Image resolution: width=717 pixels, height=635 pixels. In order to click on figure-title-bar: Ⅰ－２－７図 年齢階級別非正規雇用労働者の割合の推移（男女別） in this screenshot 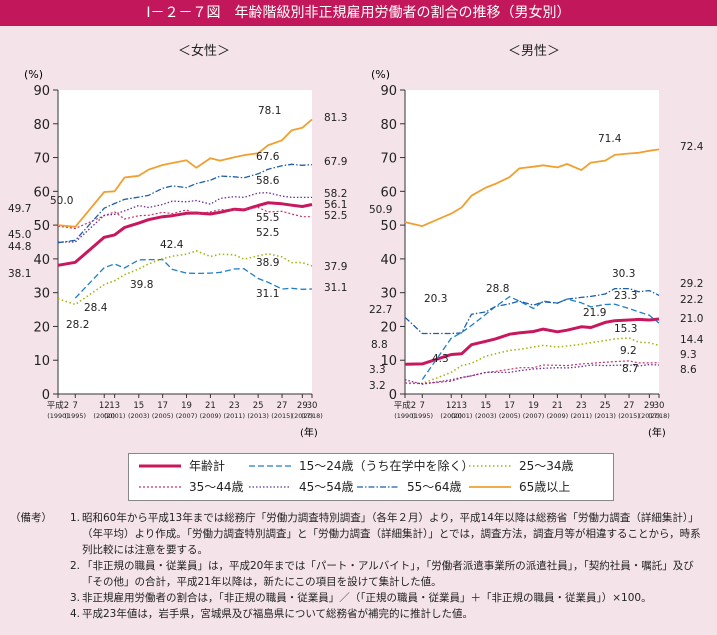, I will do `click(358, 13)`.